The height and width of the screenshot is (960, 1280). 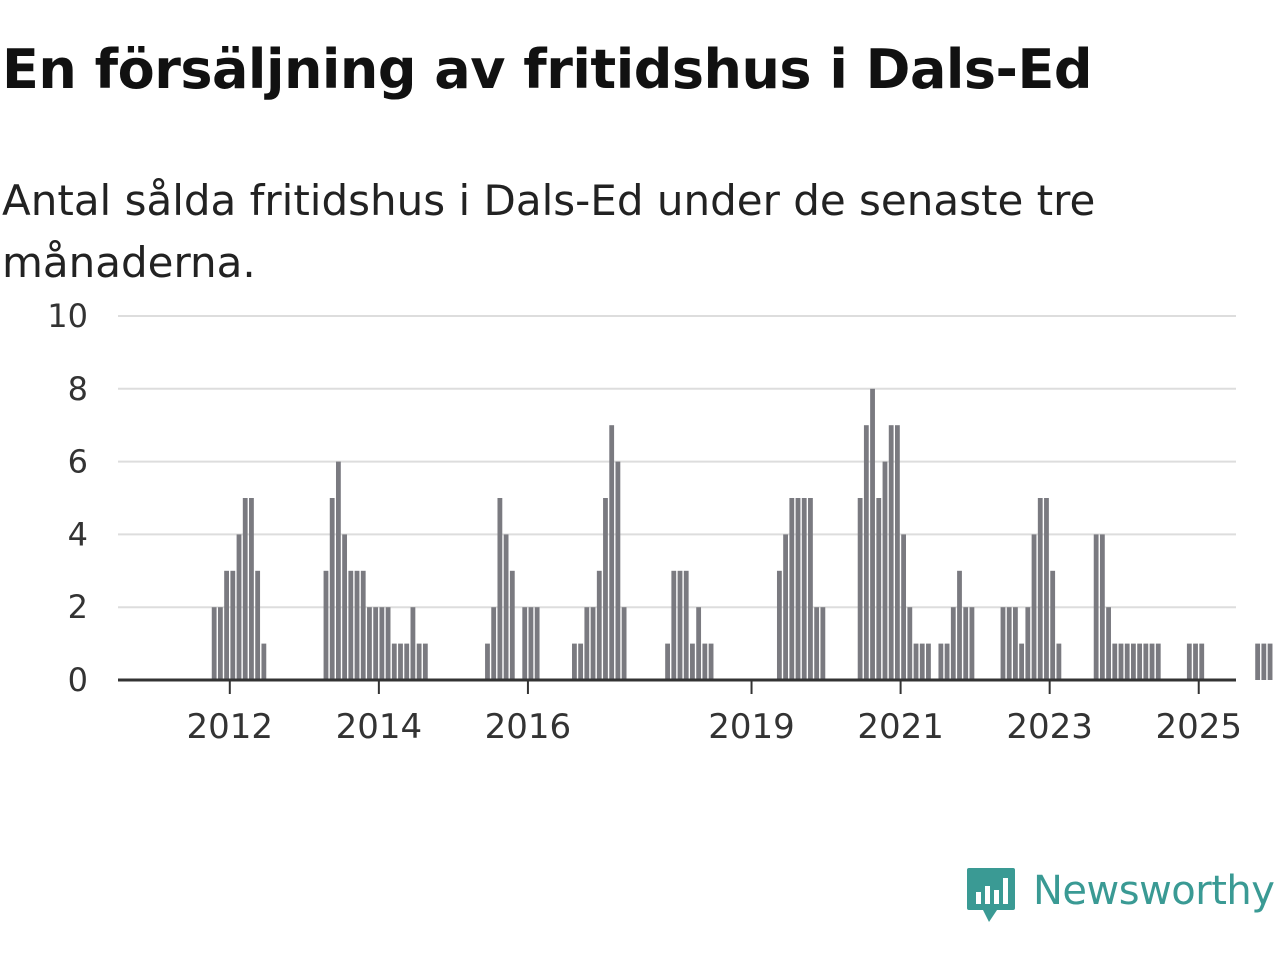 I want to click on y-tick-label: 4, so click(x=78, y=534).